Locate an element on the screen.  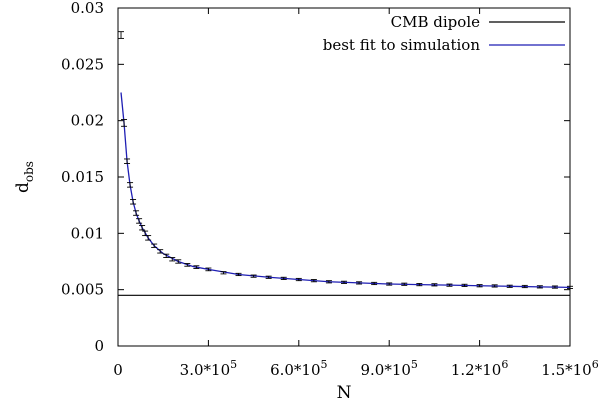
x-axis-title: N is located at coordinates (344, 393).